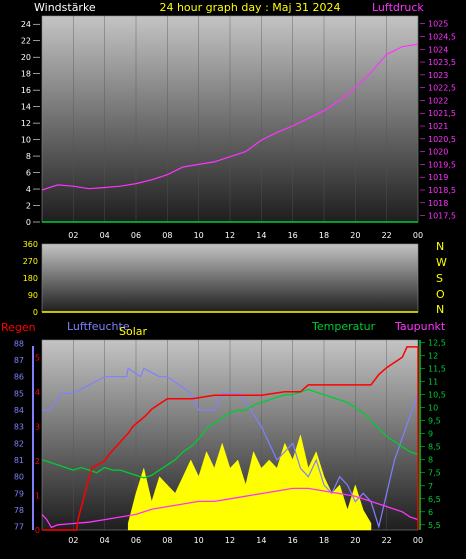  I want to click on temperatur-label: Temperatur, so click(343, 326).